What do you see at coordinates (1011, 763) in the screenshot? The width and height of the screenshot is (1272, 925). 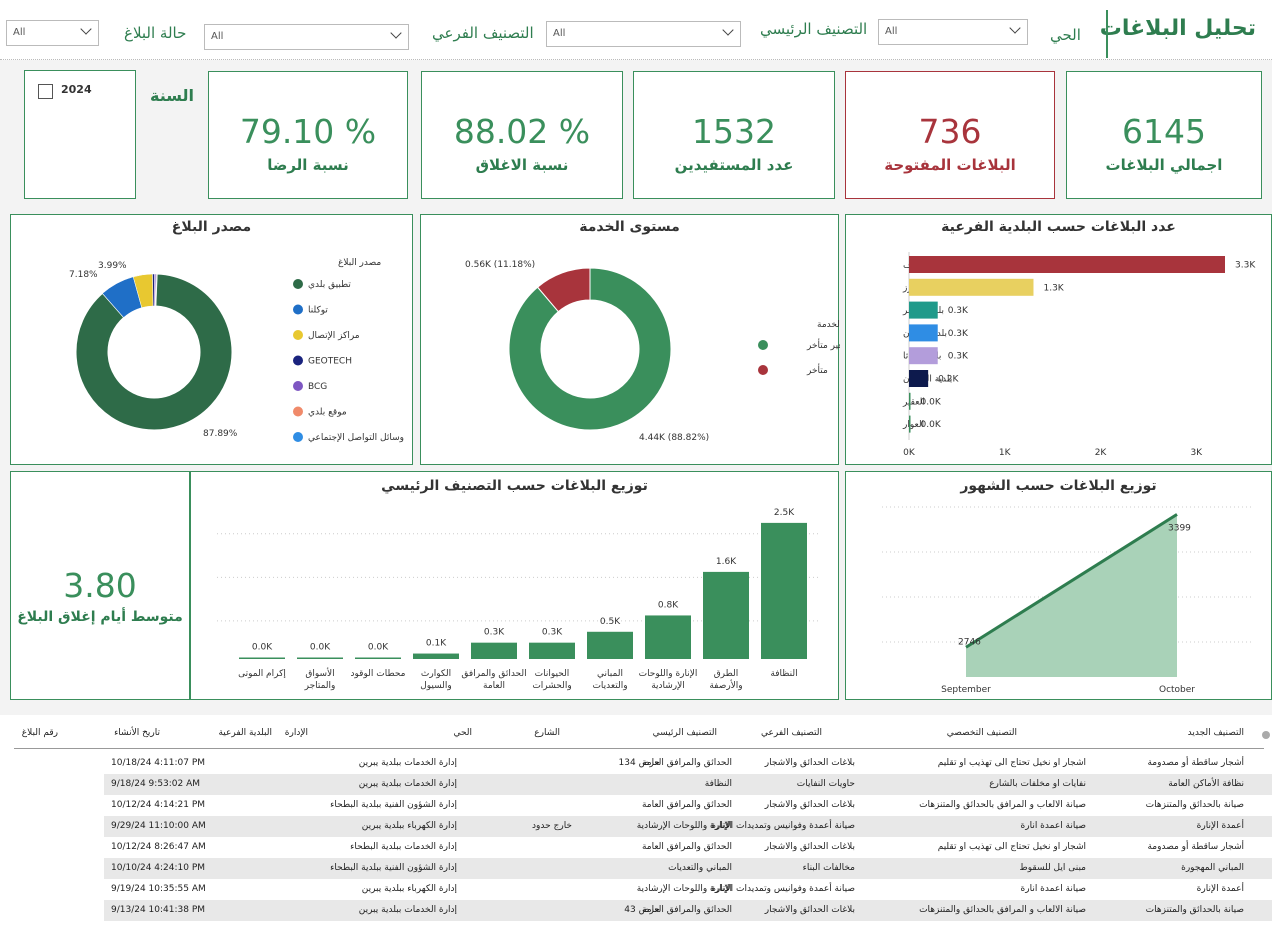 I see `table-cell-spec: اشجار او نخيل تحتاج الى تهذيب او تقليم` at bounding box center [1011, 763].